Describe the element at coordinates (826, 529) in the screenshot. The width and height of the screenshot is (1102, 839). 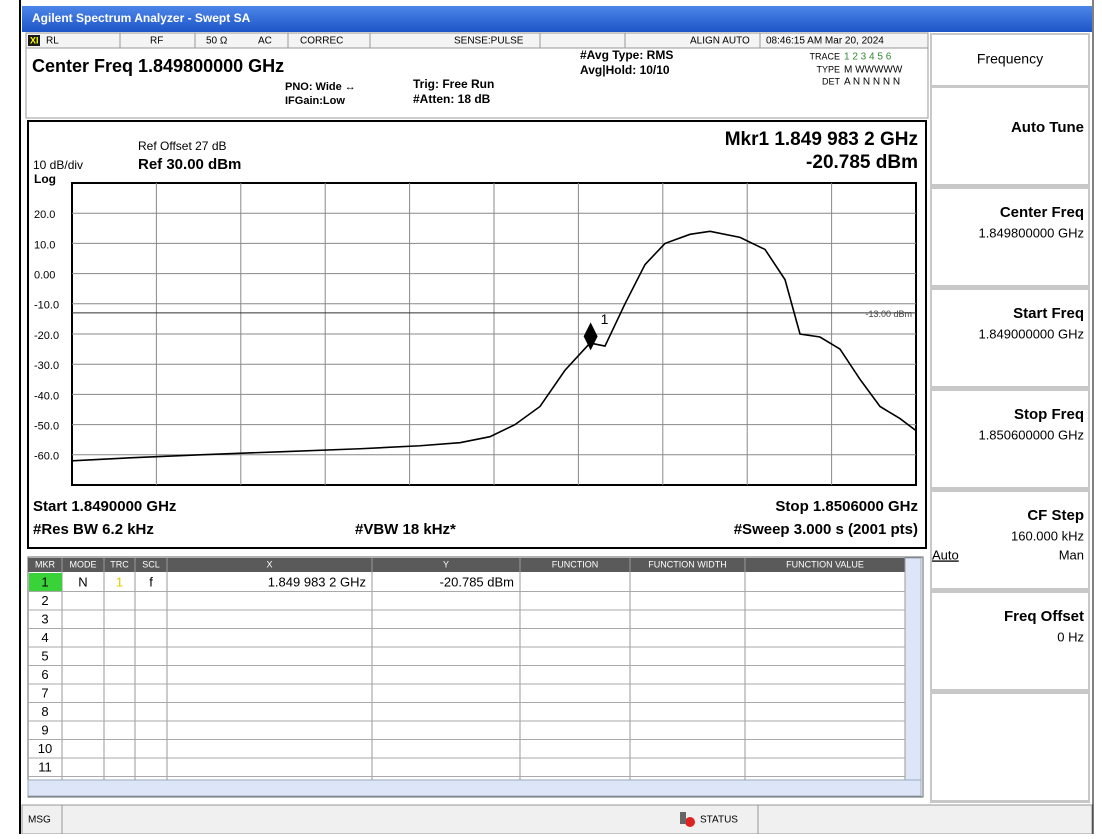
I see `sweep: #Sweep 3.000 s (2001 pts)` at that location.